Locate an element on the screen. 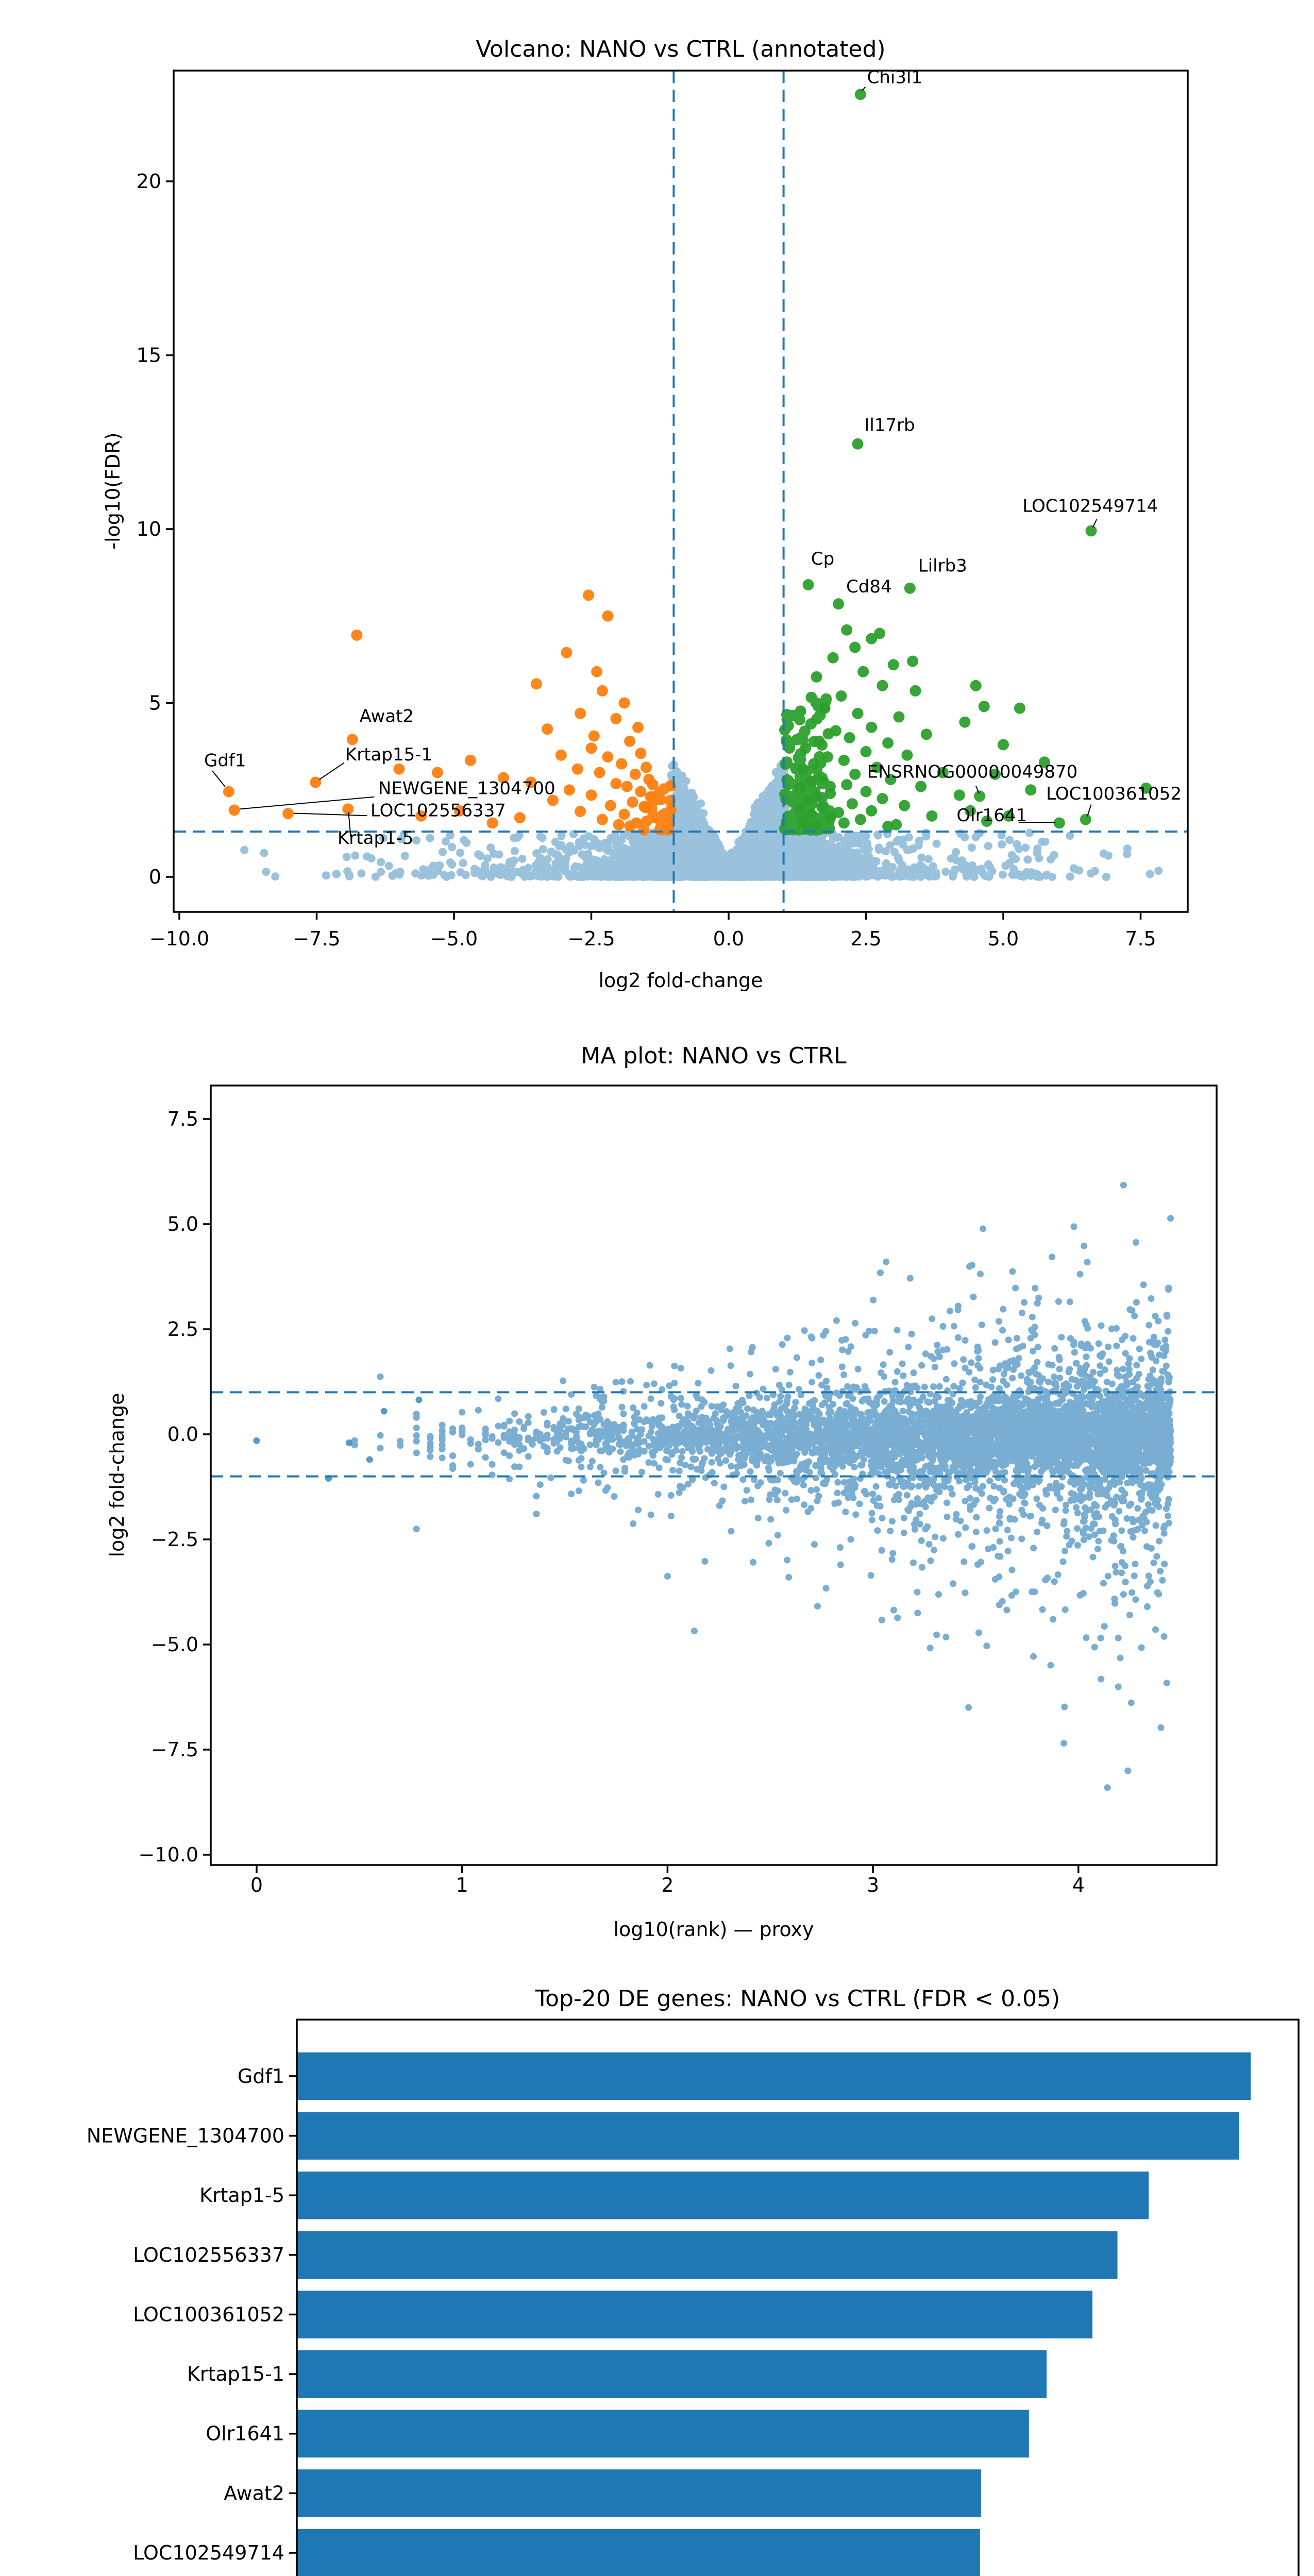 The image size is (1314, 2576). bar-category-label: Krtap15-1 is located at coordinates (235, 2374).